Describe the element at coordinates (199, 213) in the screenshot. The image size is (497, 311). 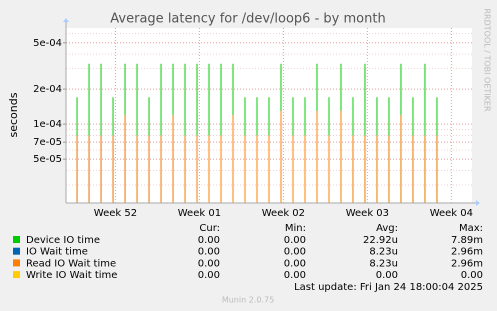
I see `x-tick-label: Week 01` at that location.